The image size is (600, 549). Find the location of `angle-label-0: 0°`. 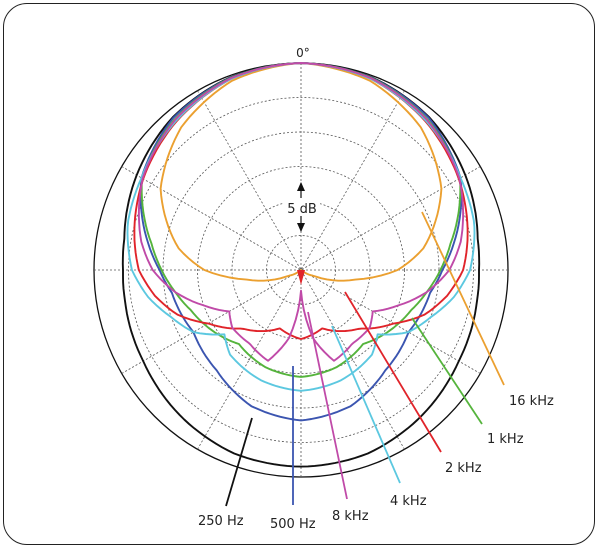

angle-label-0: 0° is located at coordinates (303, 53).